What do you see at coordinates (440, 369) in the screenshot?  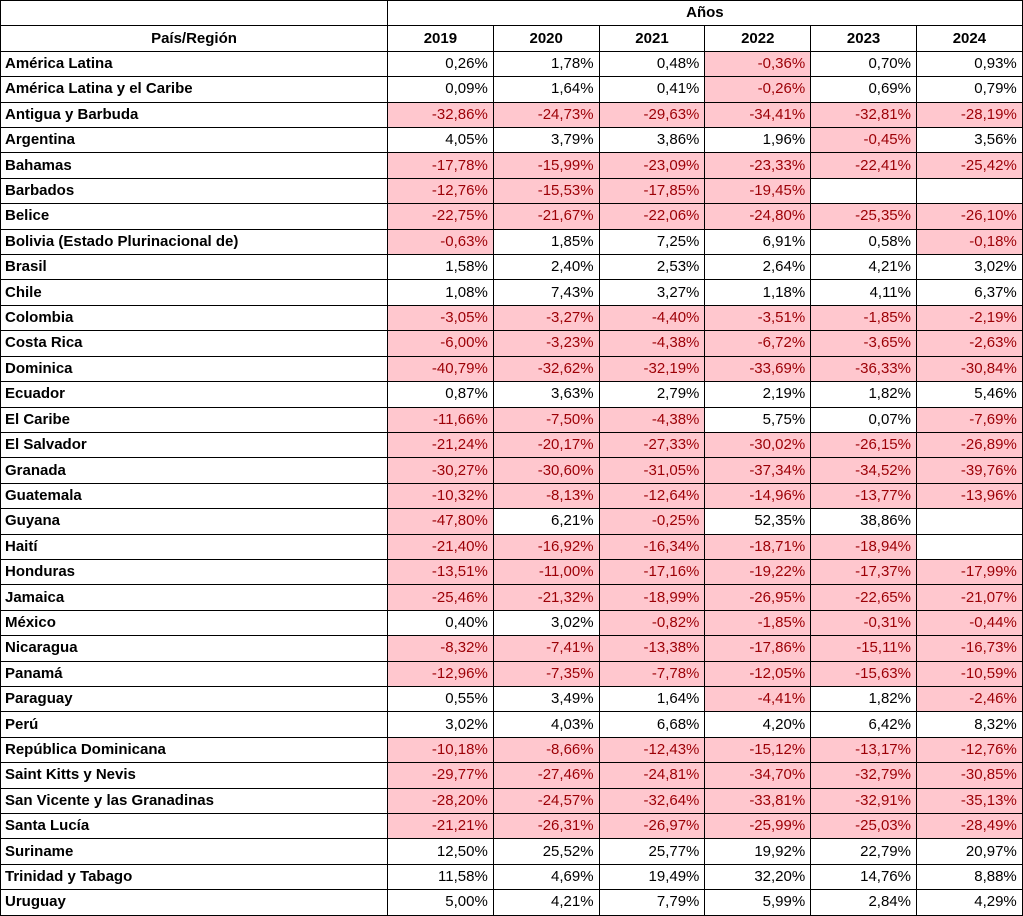 I see `value-cell: -40,79%` at bounding box center [440, 369].